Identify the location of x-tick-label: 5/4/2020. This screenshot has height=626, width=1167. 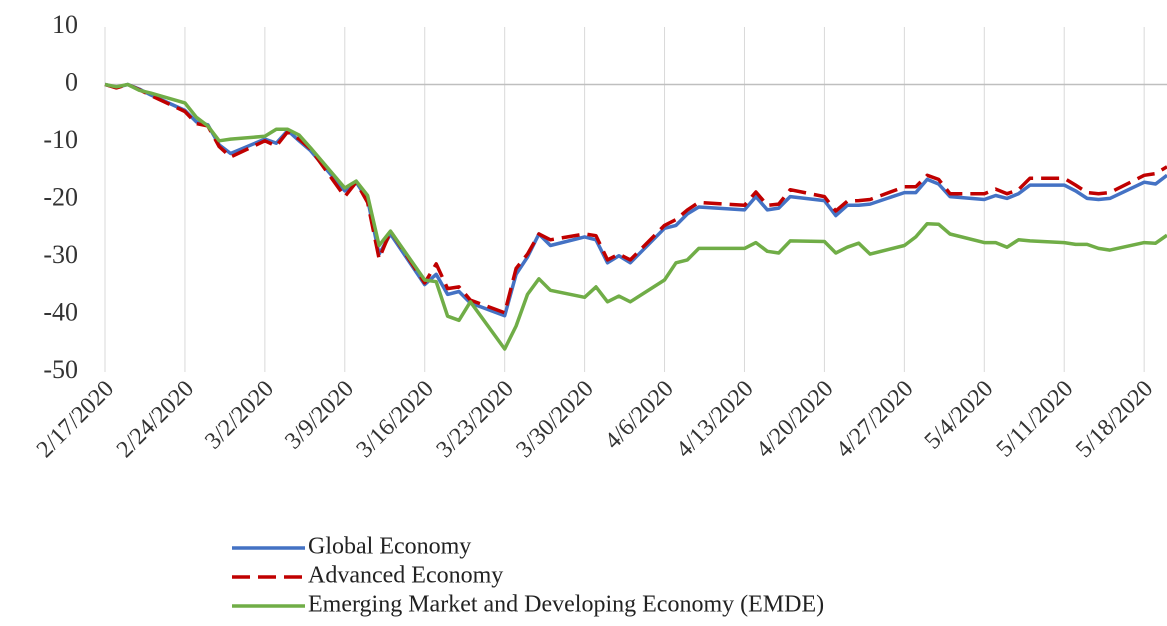
(959, 415).